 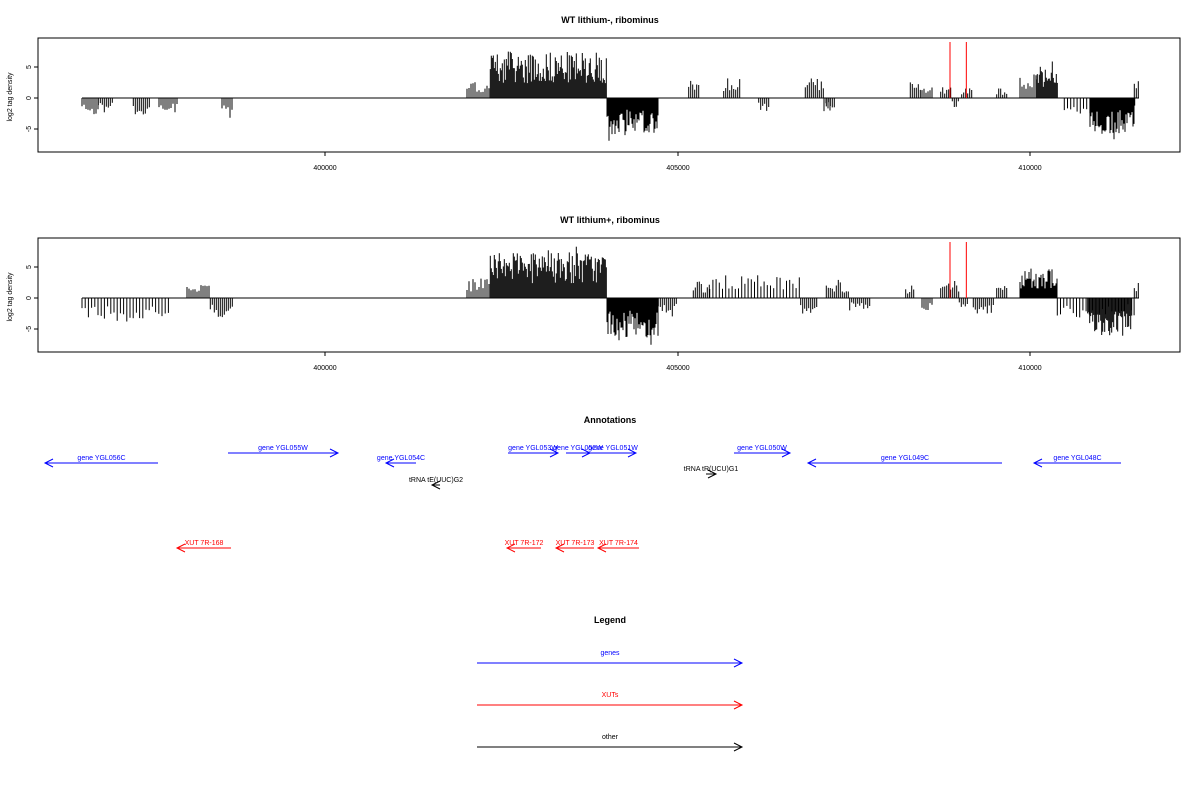 What do you see at coordinates (610, 220) in the screenshot?
I see `track-title: WT lithium+, ribominus` at bounding box center [610, 220].